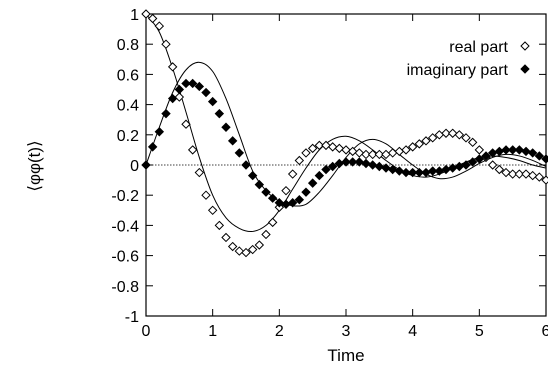 Image resolution: width=548 pixels, height=366 pixels. I want to click on x-tick-label: 5, so click(479, 331).